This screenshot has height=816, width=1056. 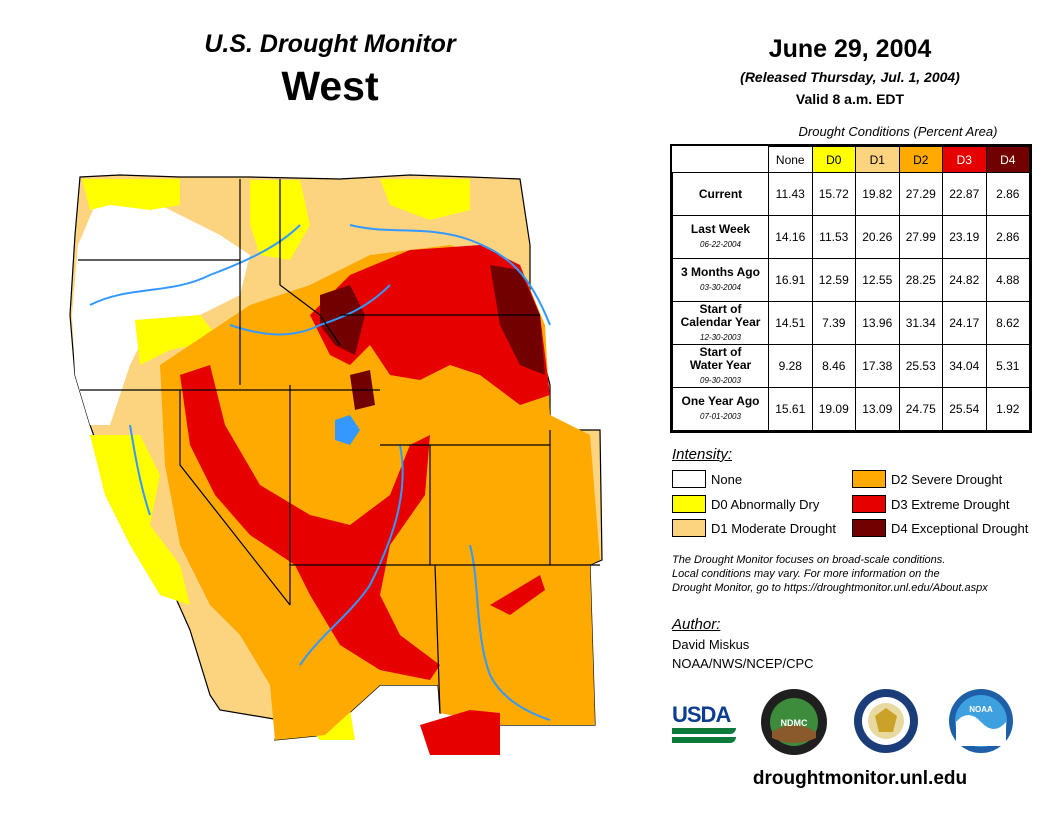 I want to click on cell-d0: 11.53, so click(x=833, y=237).